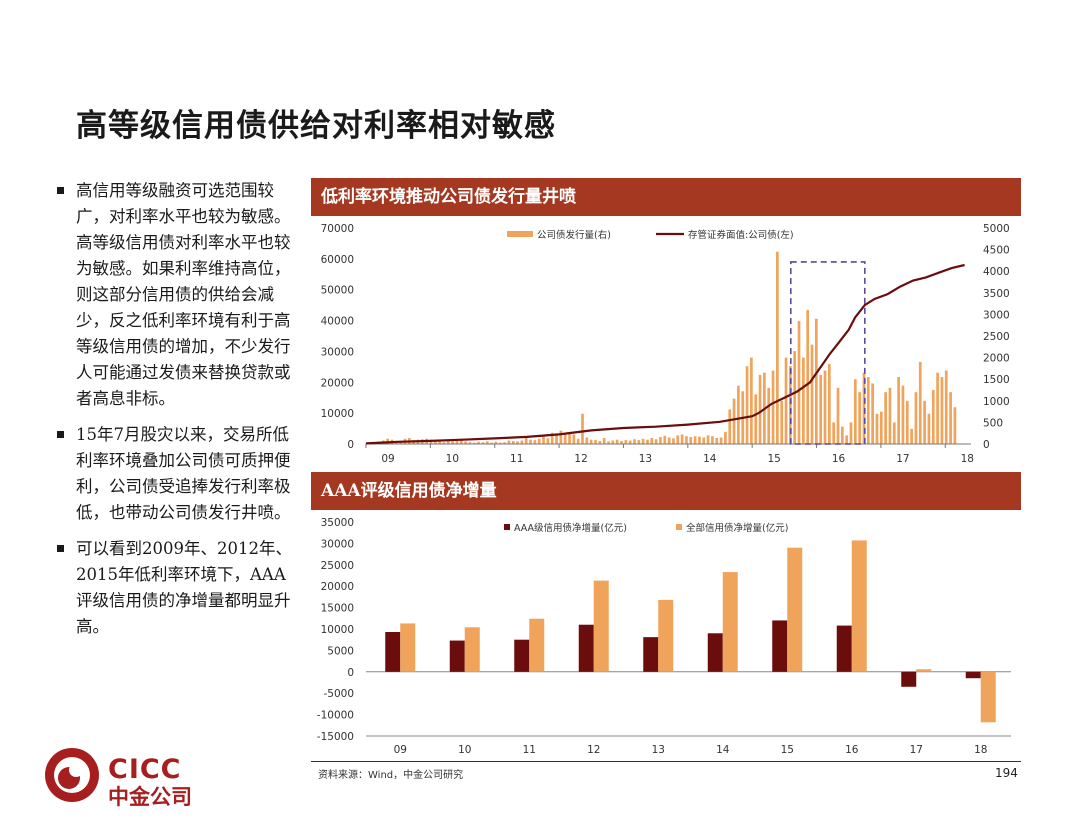  Describe the element at coordinates (400, 750) in the screenshot. I see `chart2-x-tick-label: 09` at that location.